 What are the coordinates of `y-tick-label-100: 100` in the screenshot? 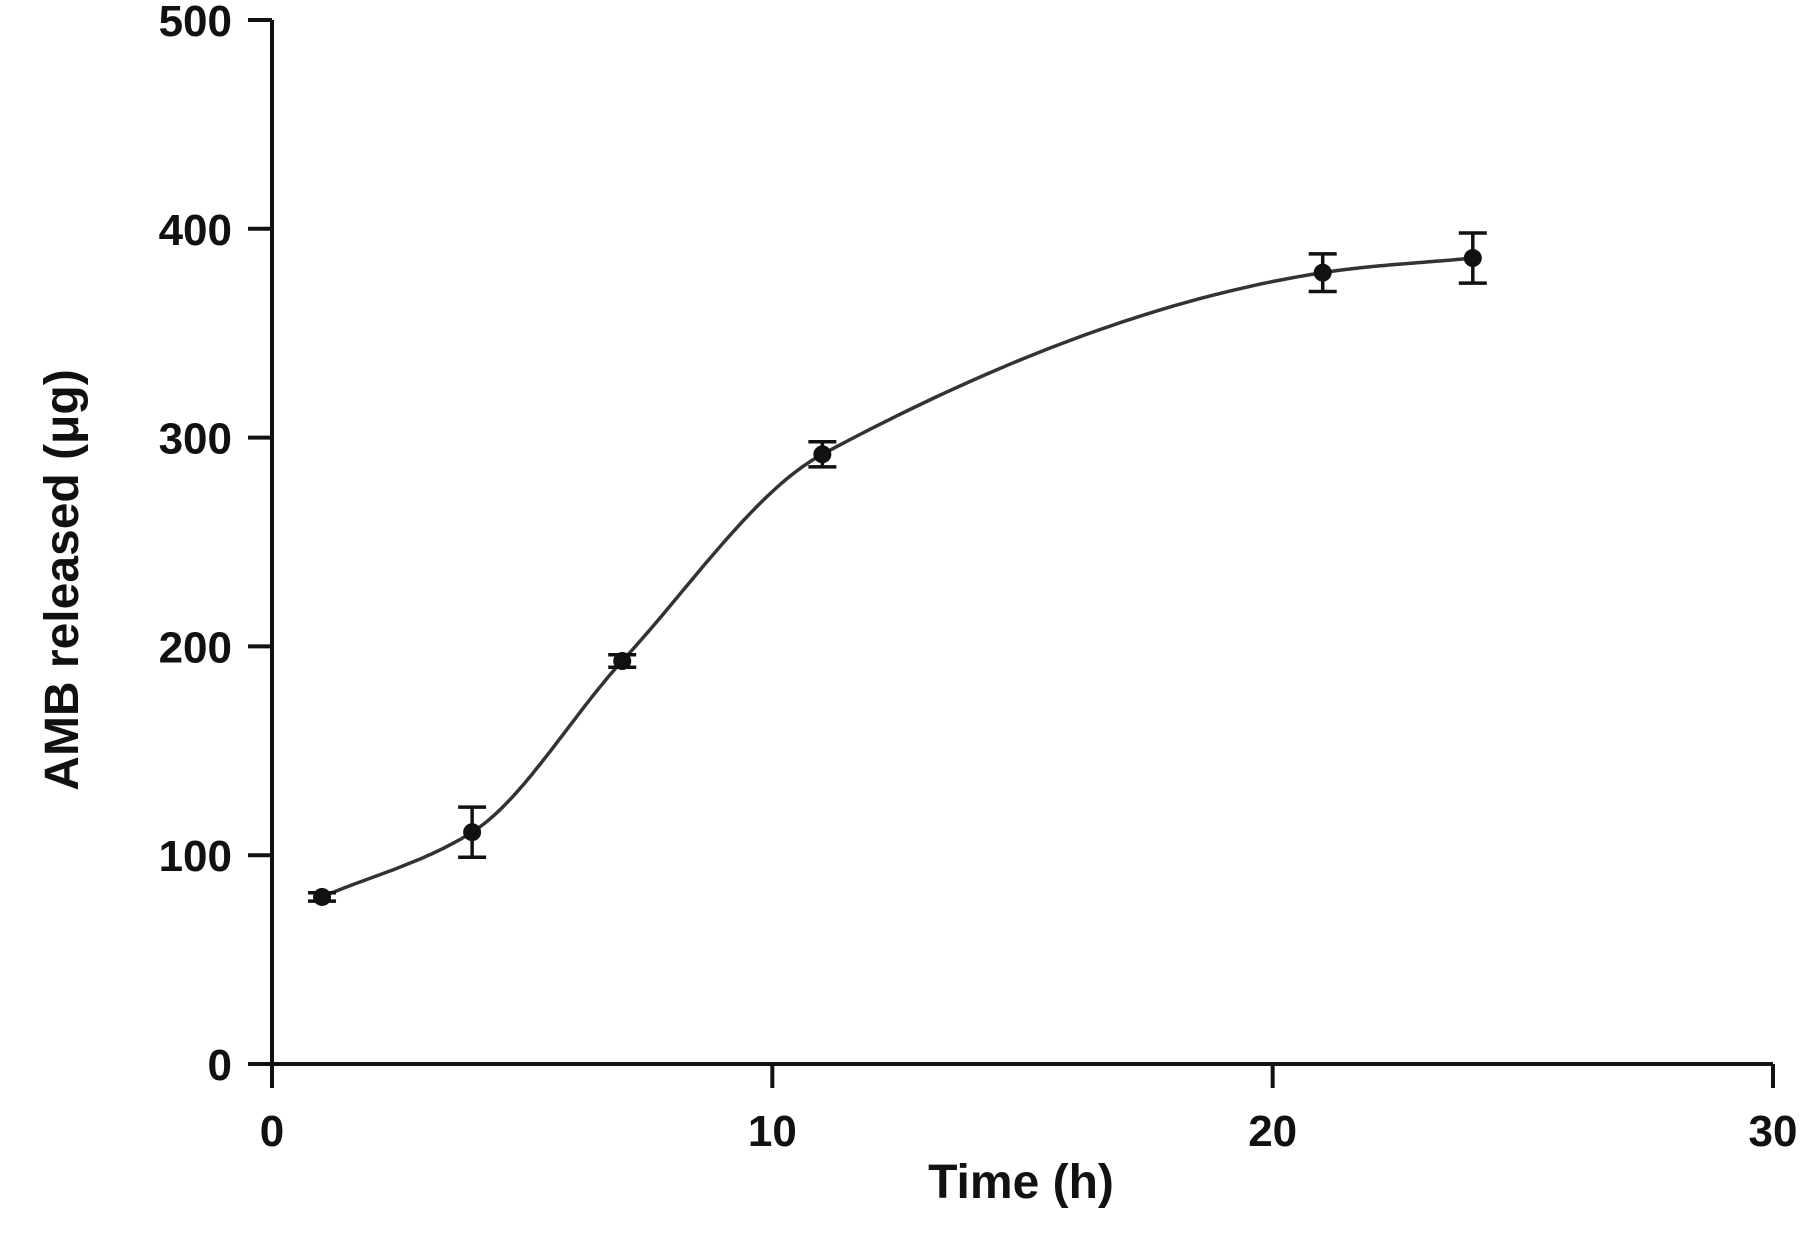 It's located at (195, 856).